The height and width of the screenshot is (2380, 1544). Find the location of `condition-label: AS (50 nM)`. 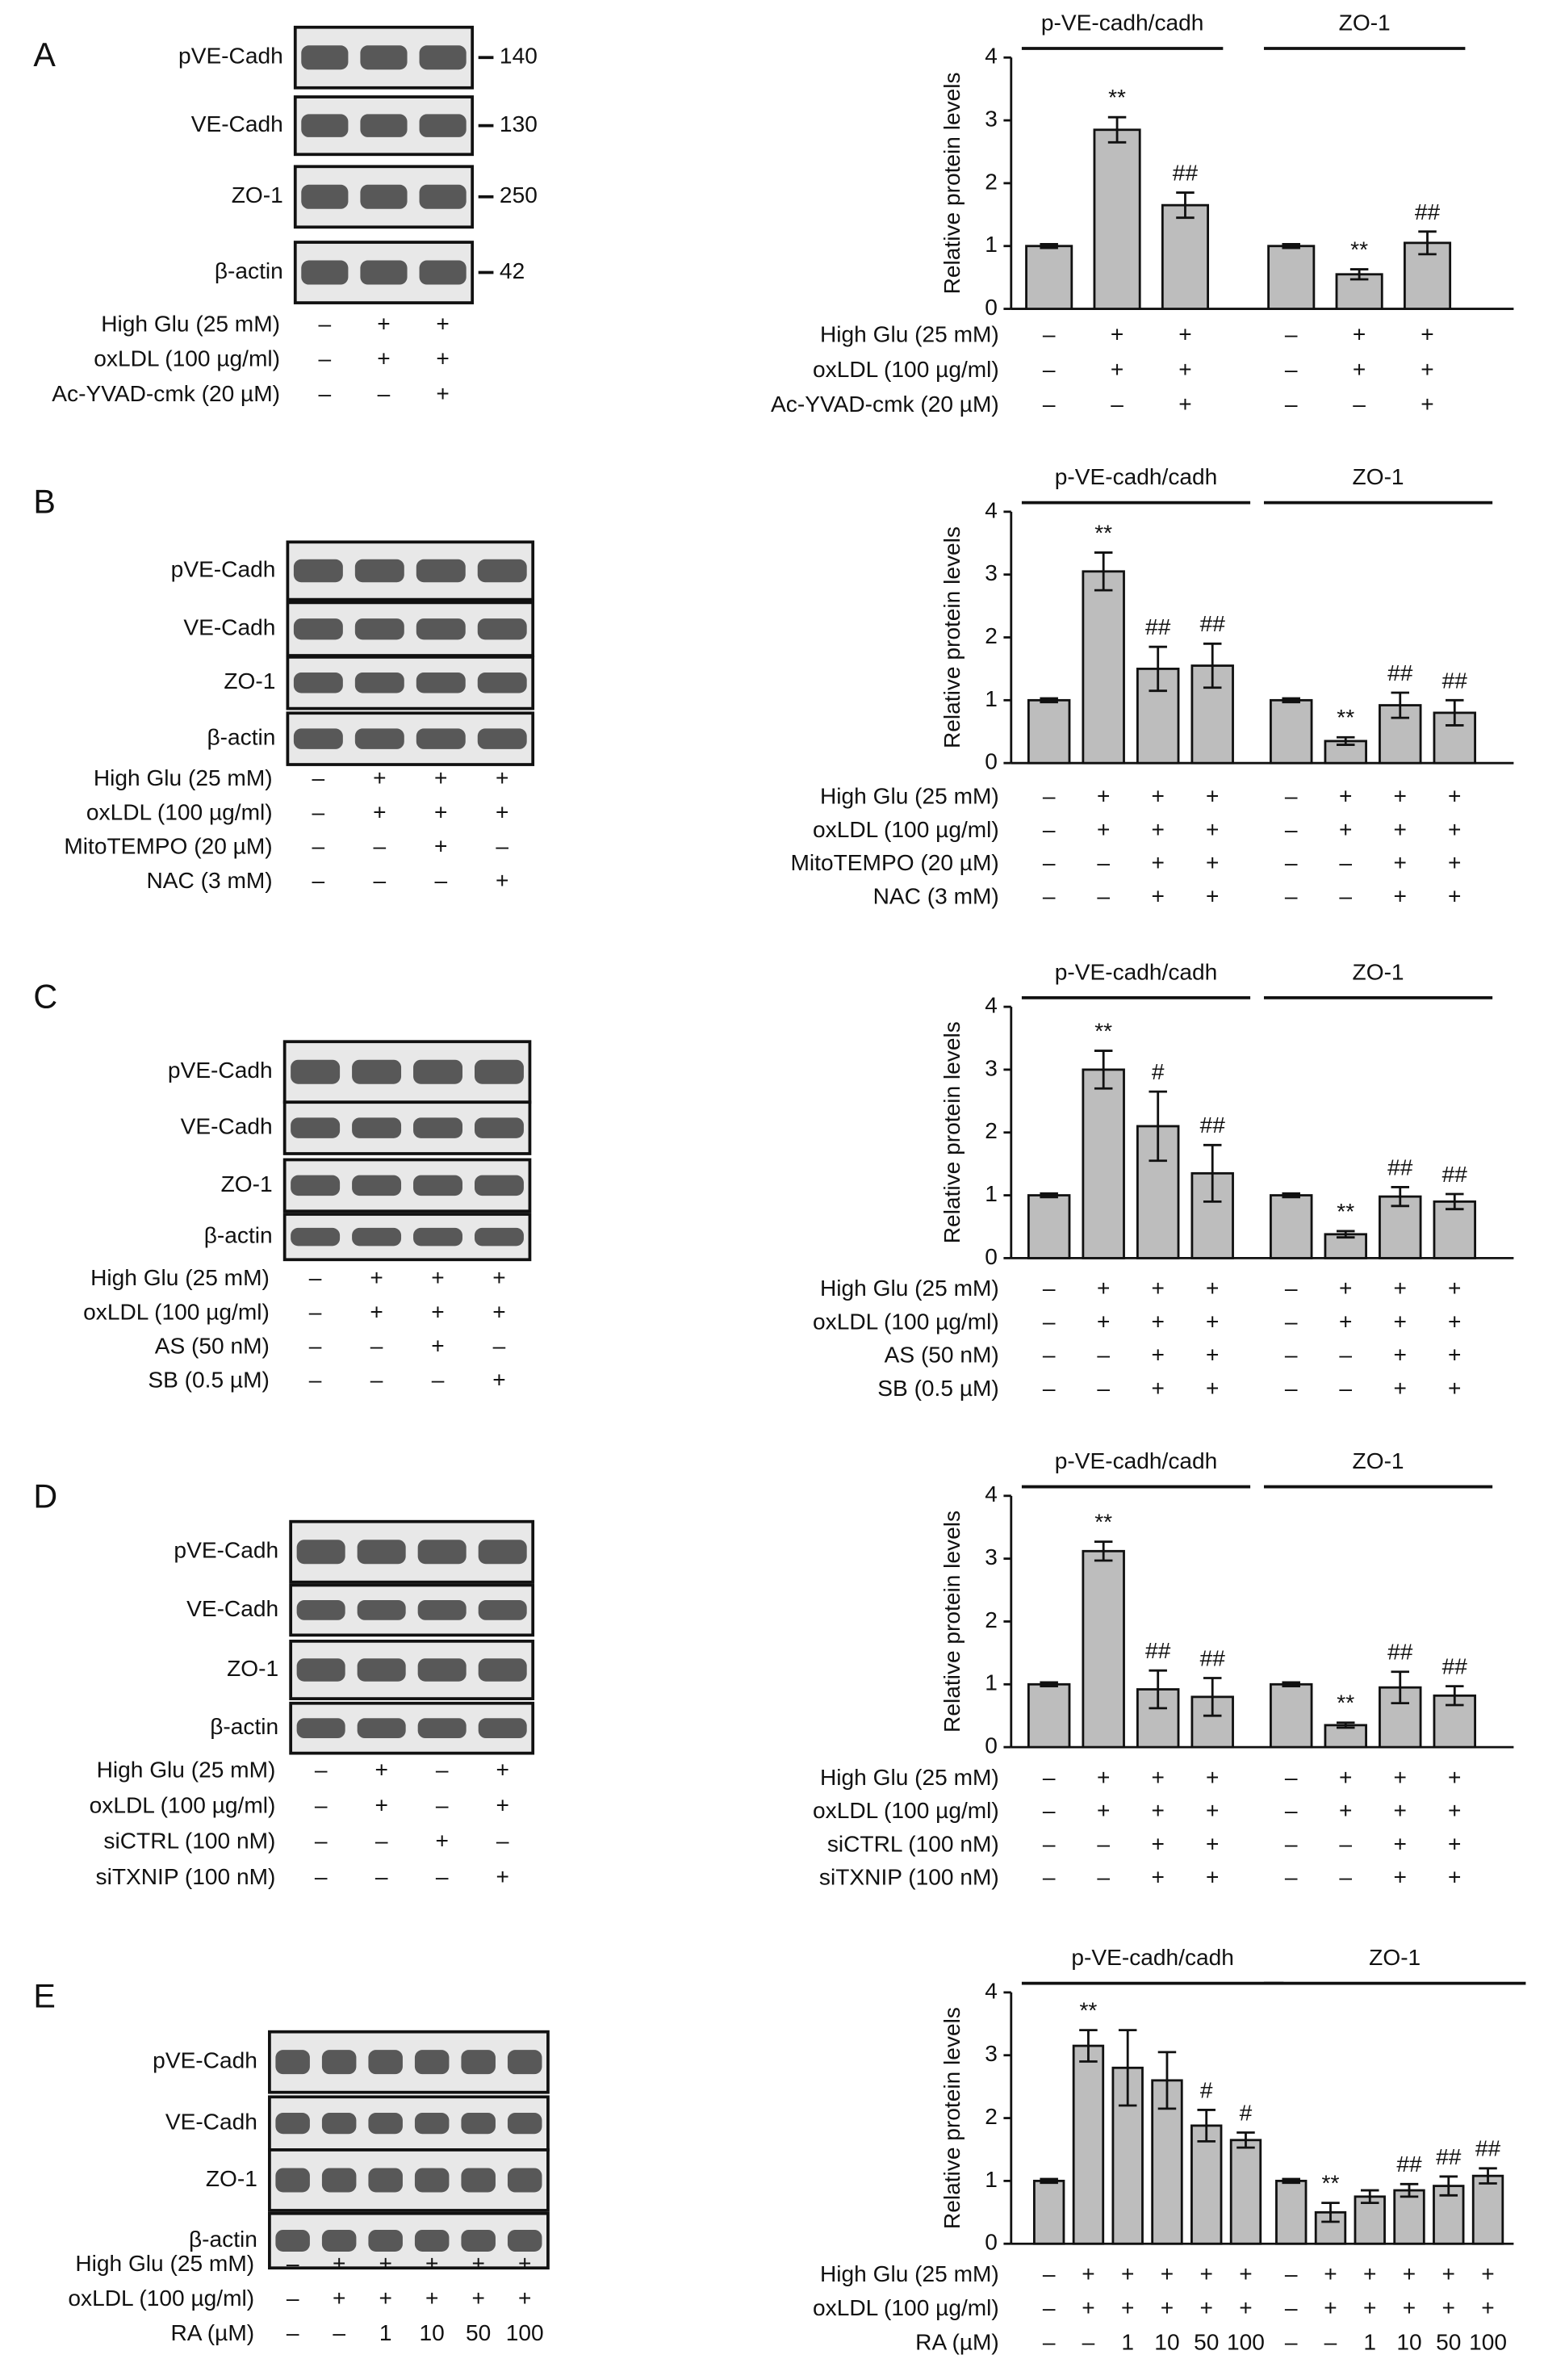

condition-label: AS (50 nM) is located at coordinates (213, 1345).